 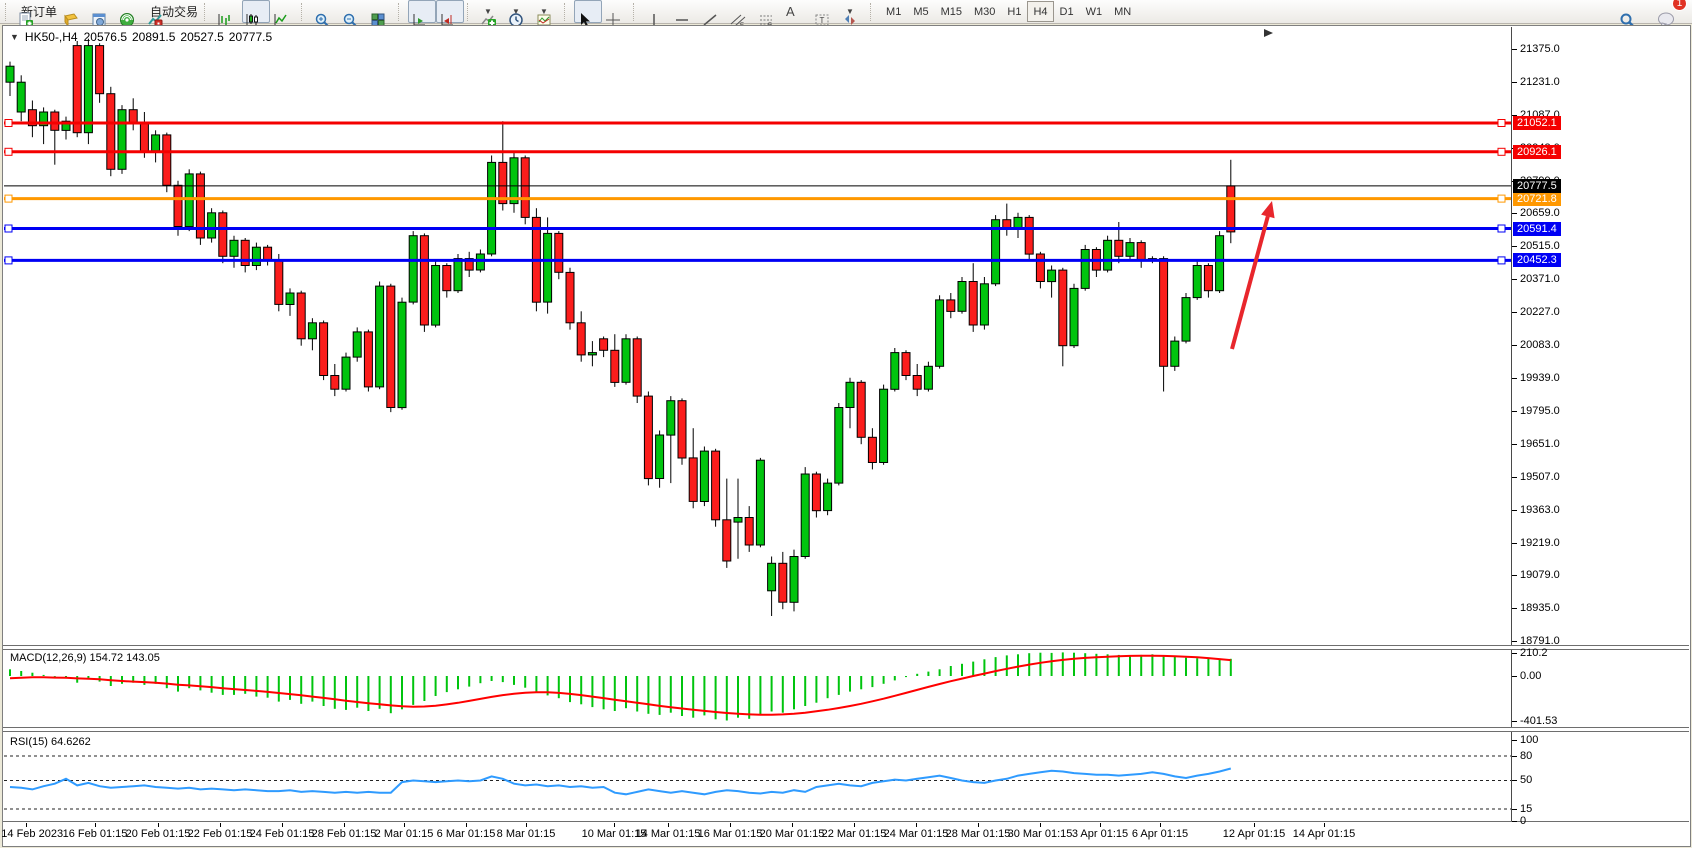 I want to click on market-watch-button, so click(x=74, y=13).